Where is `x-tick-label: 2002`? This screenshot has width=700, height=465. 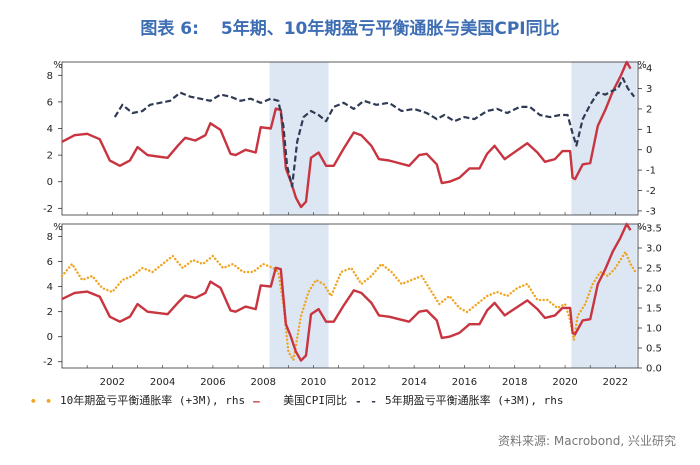 x-tick-label: 2002 is located at coordinates (112, 382).